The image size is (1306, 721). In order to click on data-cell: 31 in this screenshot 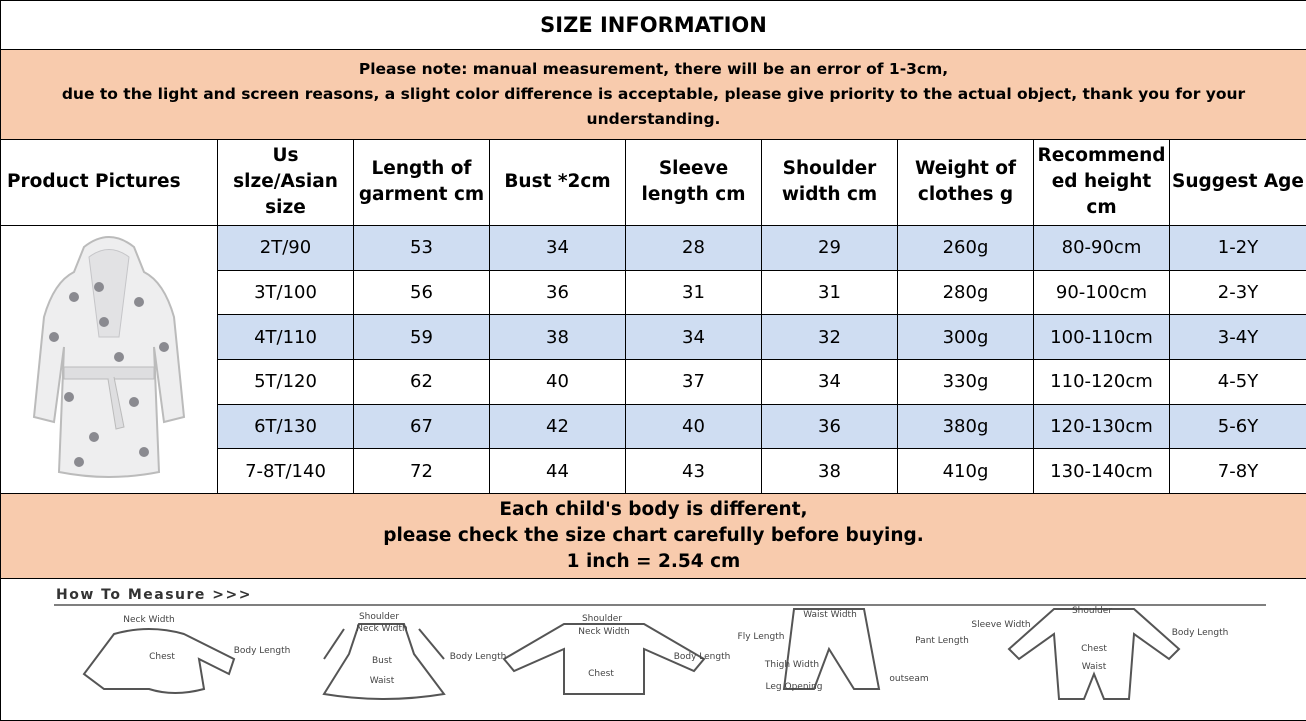, I will do `click(829, 292)`.